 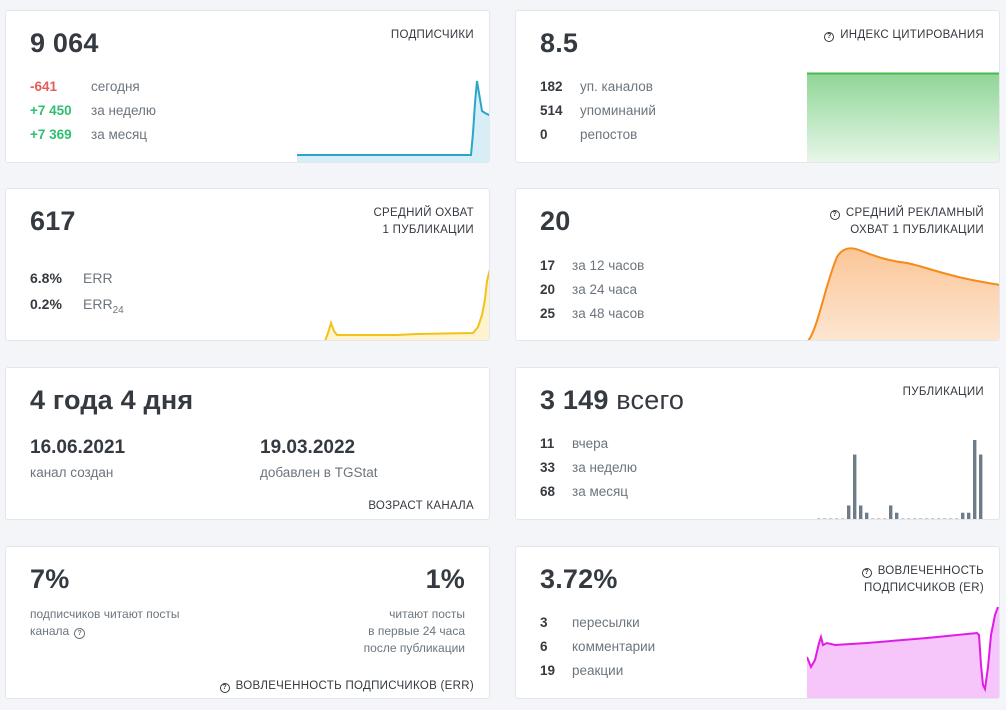 I want to click on created-date: 16.06.2021, so click(x=78, y=447).